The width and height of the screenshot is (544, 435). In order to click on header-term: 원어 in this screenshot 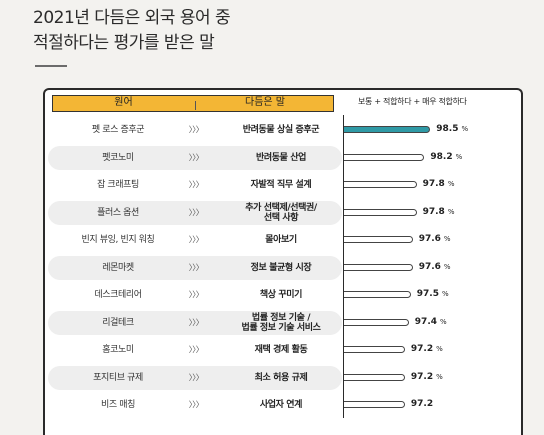, I will do `click(123, 102)`.